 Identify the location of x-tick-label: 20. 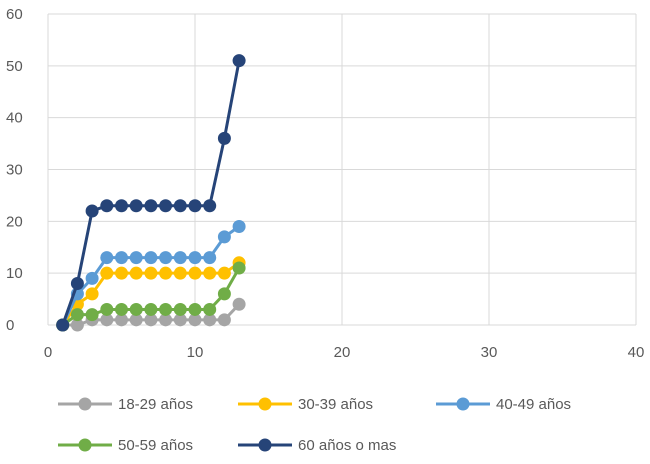
(342, 352).